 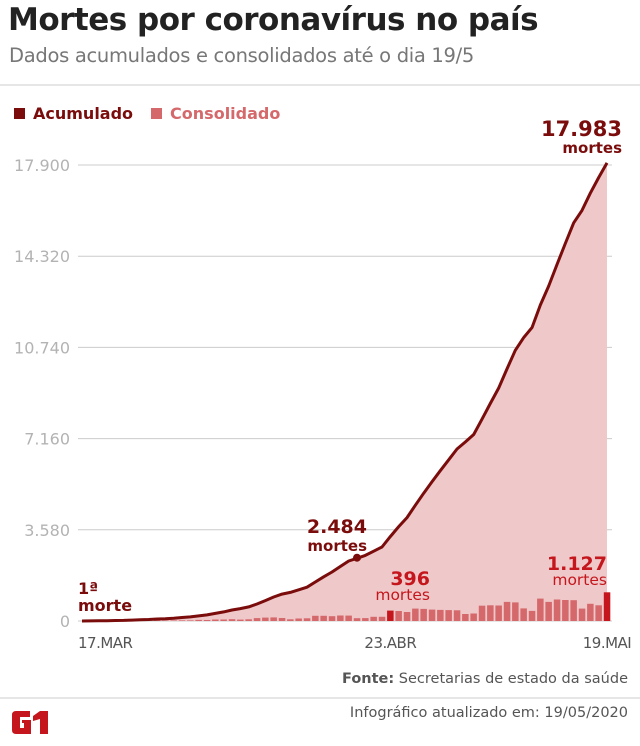 What do you see at coordinates (42, 165) in the screenshot?
I see `y-tick-label: 17.900` at bounding box center [42, 165].